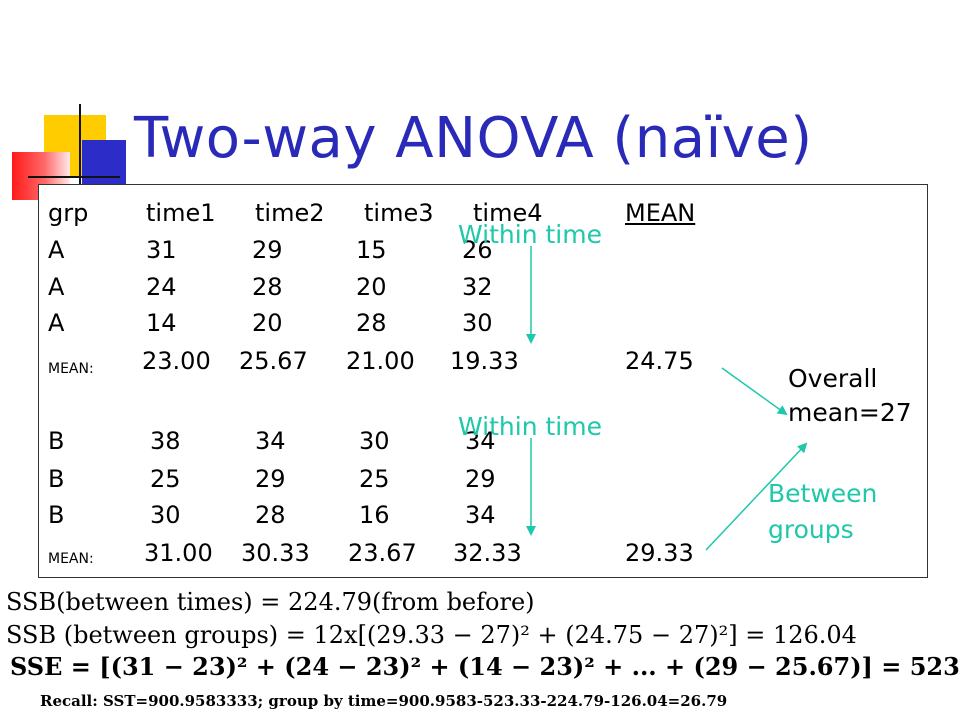  What do you see at coordinates (477, 287) in the screenshot?
I see `table-cell: 32` at bounding box center [477, 287].